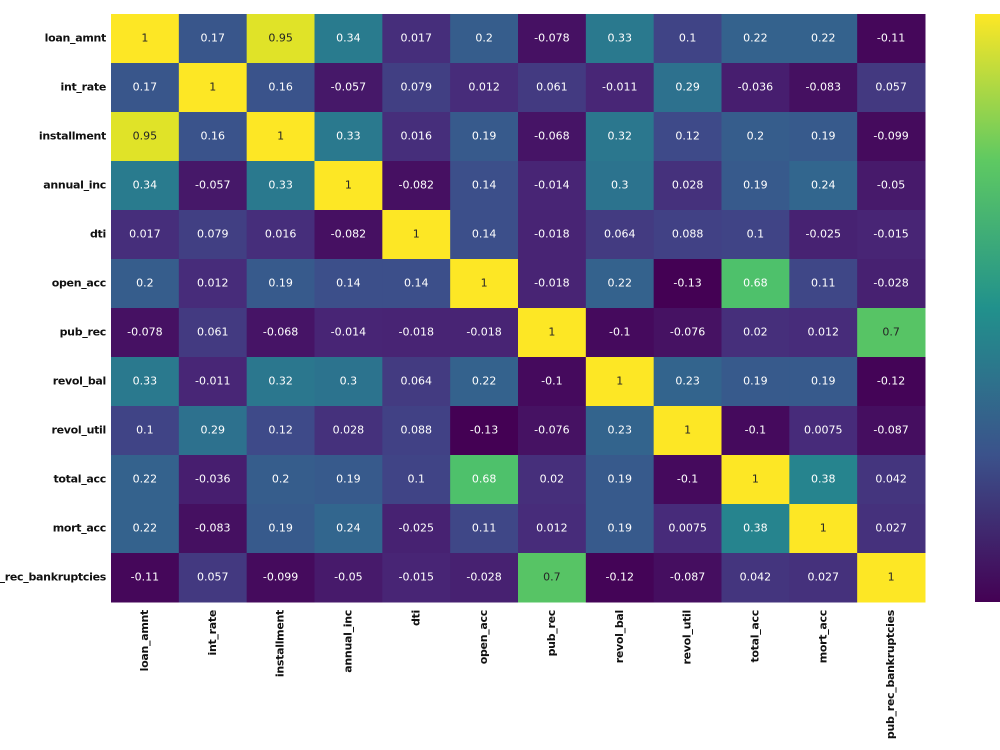 The image size is (1000, 750). I want to click on x-tick-label: loan_amnt, so click(144, 640).